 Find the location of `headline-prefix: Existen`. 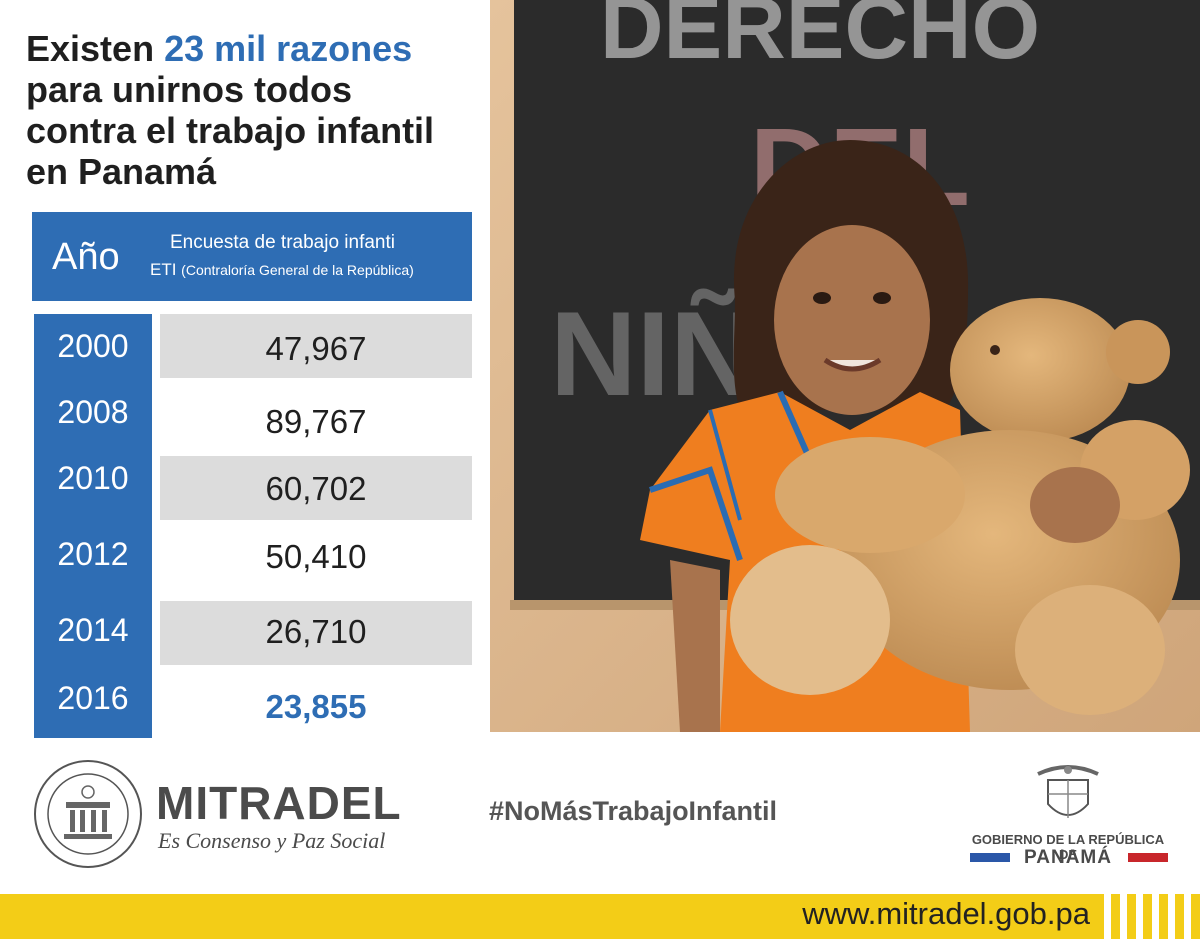

headline-prefix: Existen is located at coordinates (95, 48).